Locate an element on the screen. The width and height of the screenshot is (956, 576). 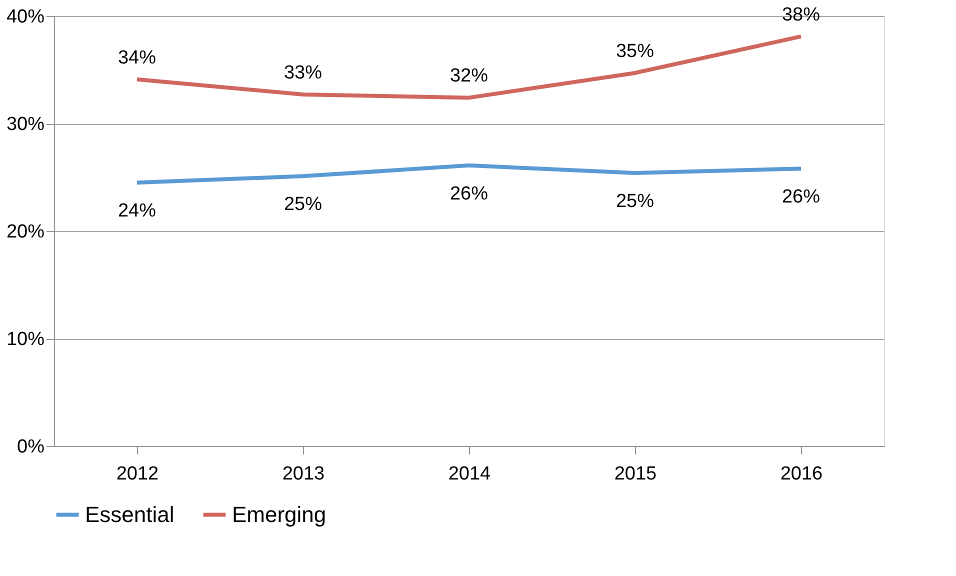
line-series is located at coordinates (469, 174).